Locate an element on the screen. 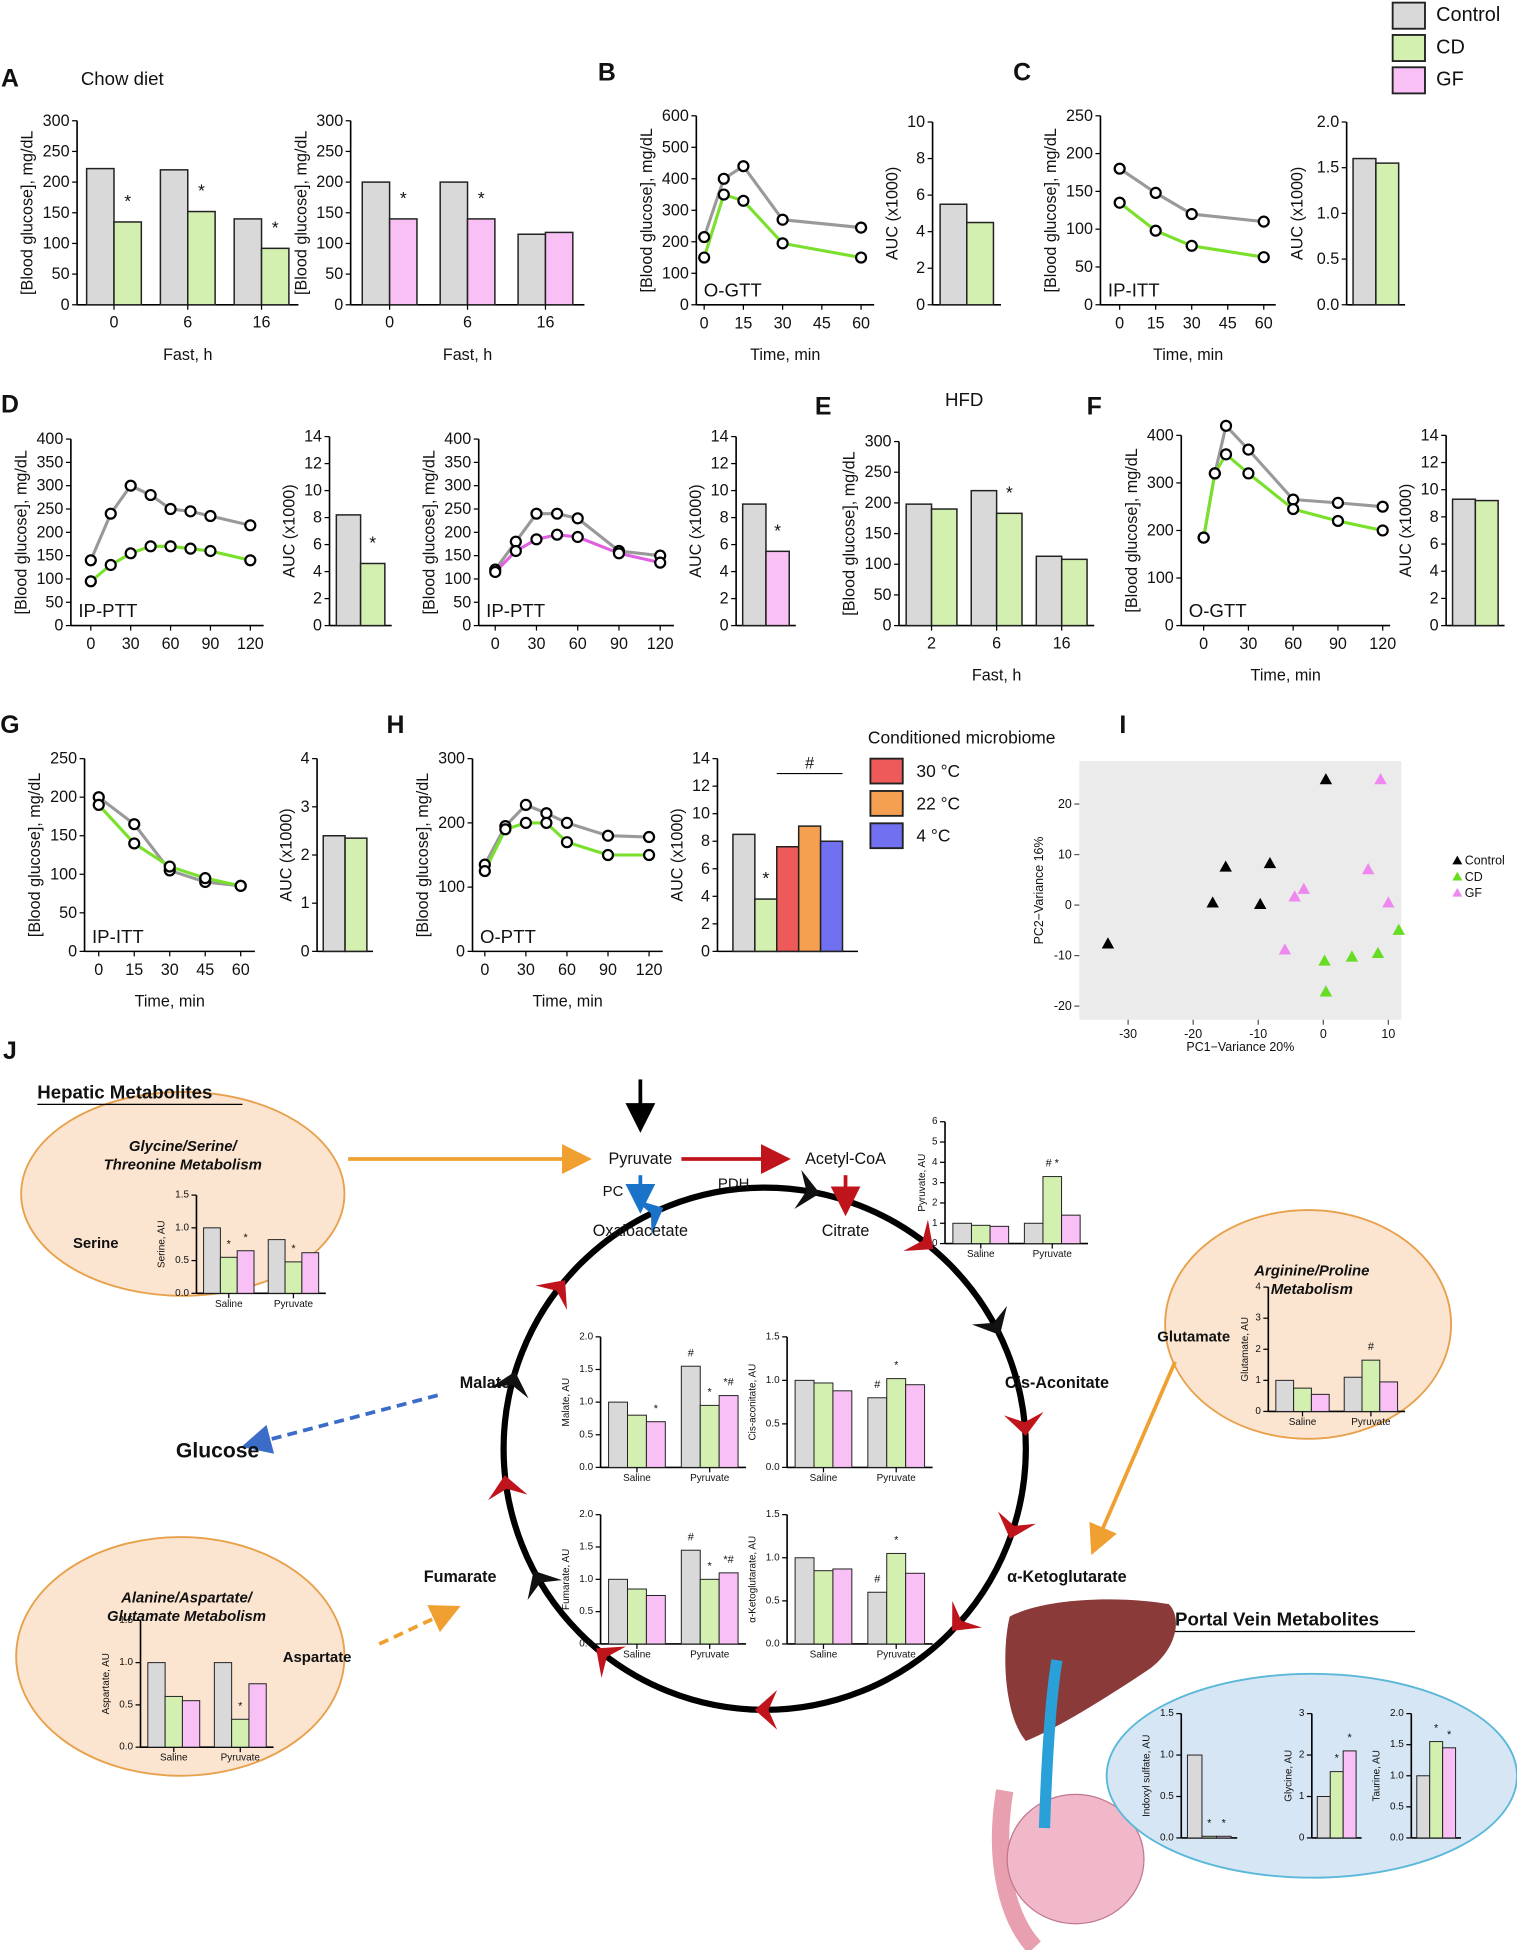 This screenshot has height=1950, width=1517. x-tick-label: 6 is located at coordinates (467, 323).